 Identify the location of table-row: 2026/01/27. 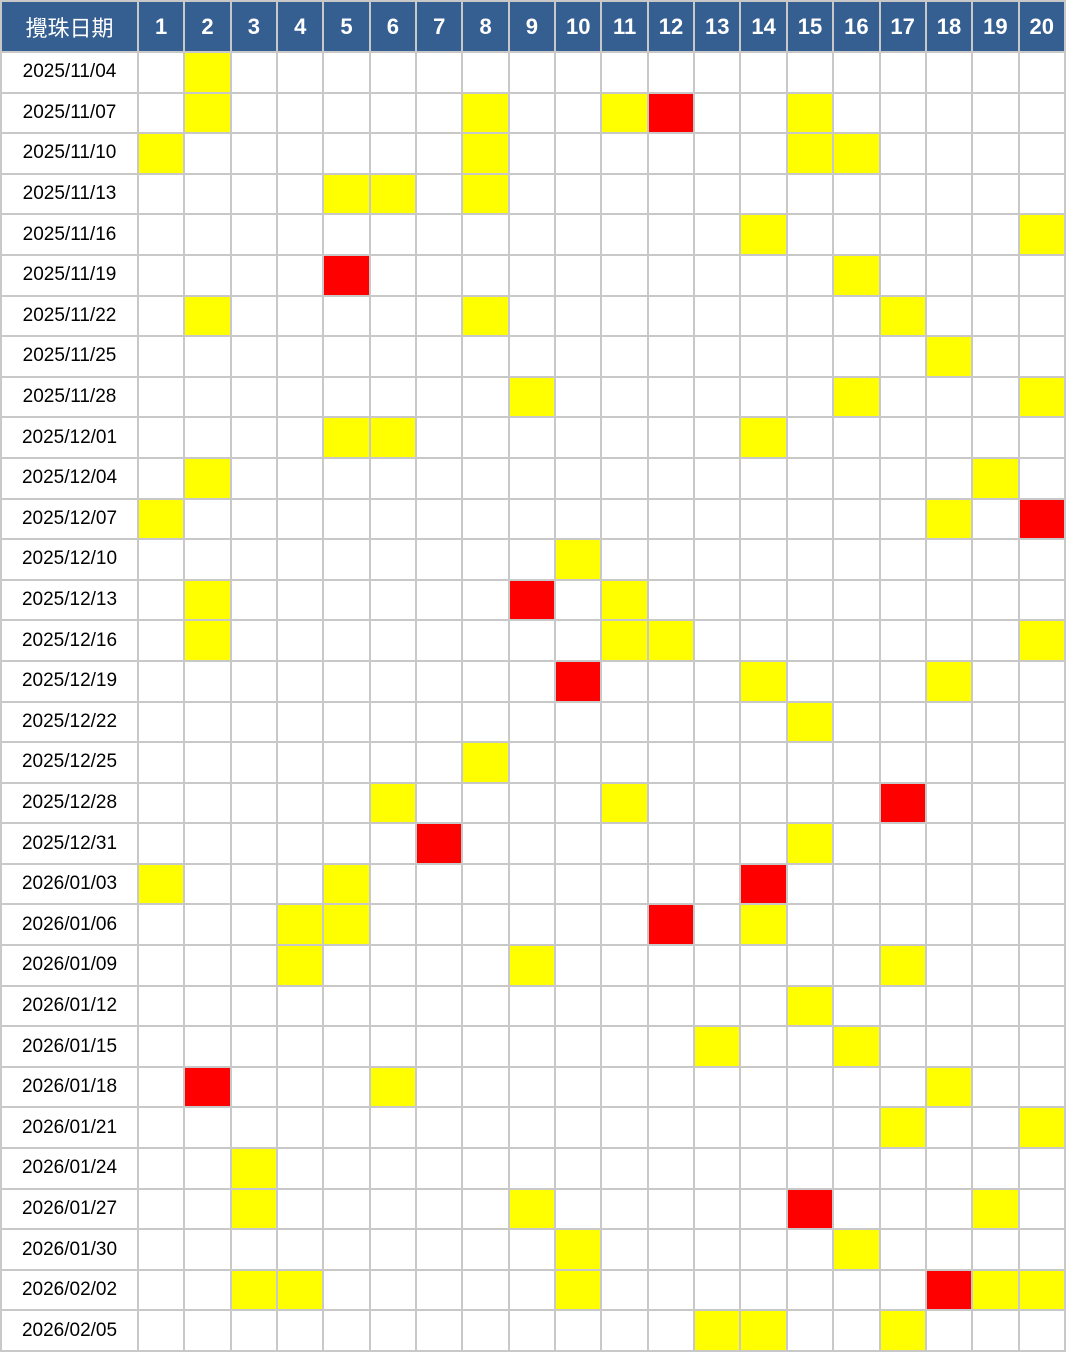
(533, 1209).